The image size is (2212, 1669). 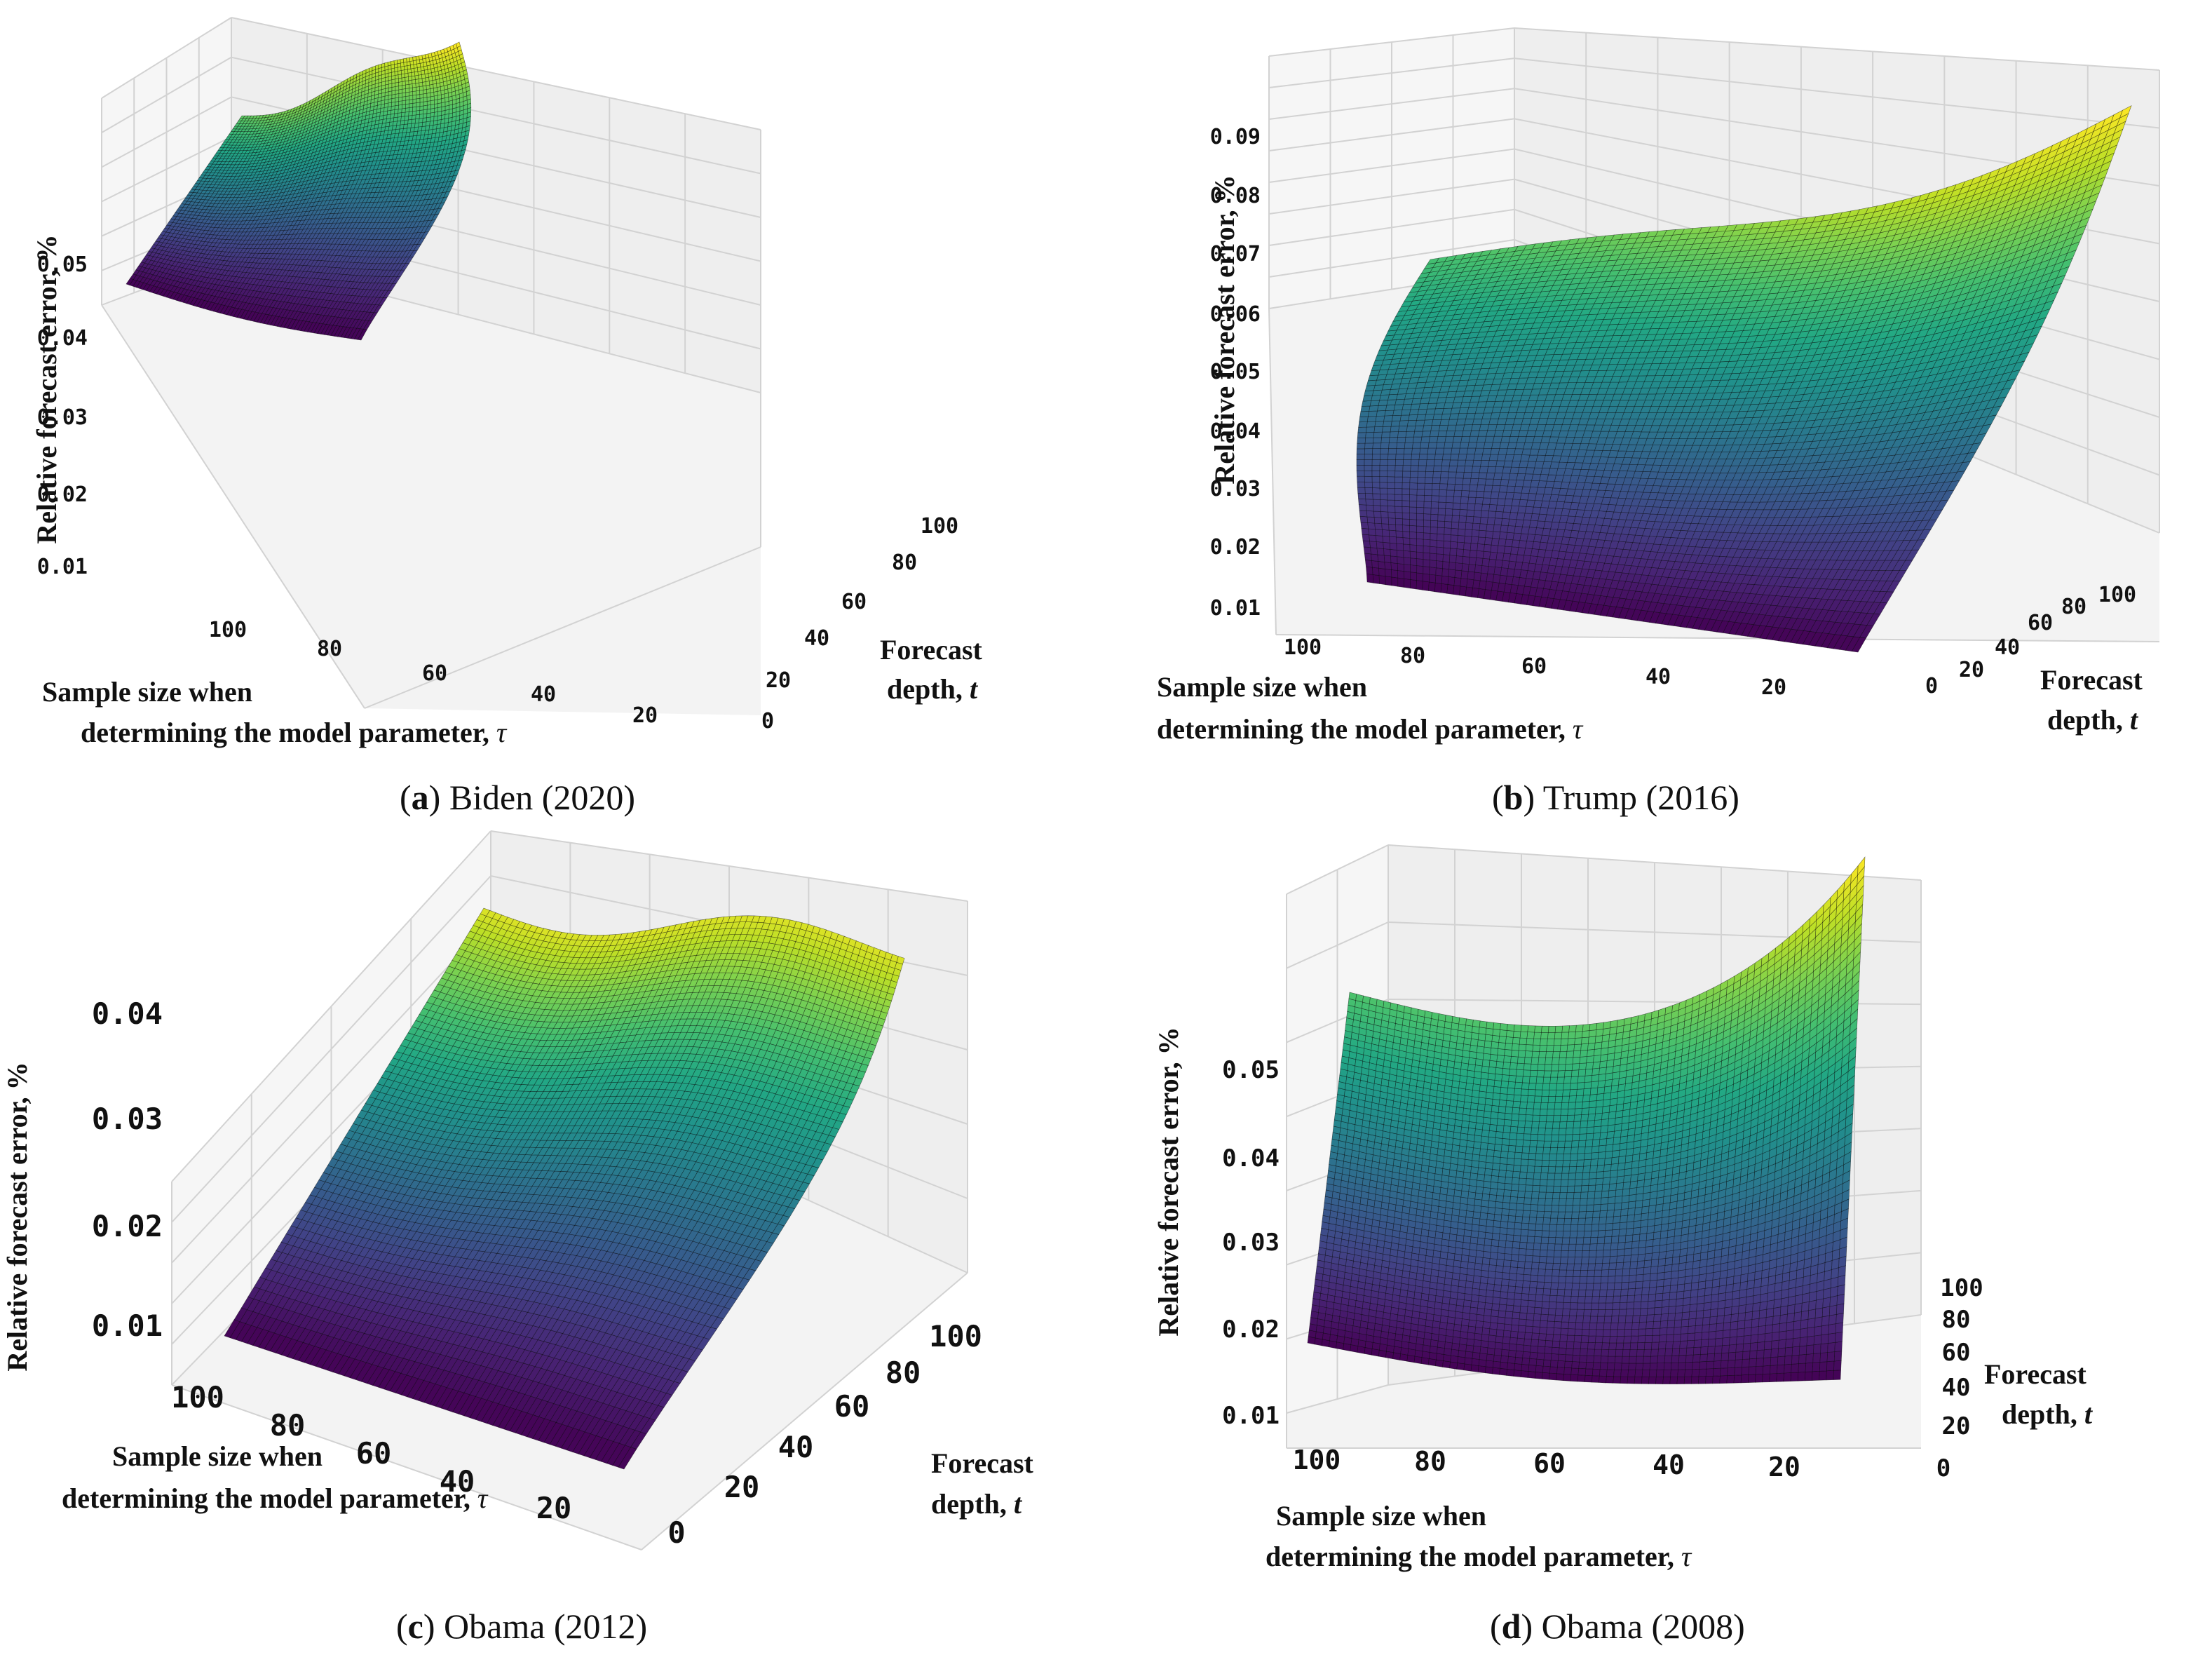 What do you see at coordinates (543, 694) in the screenshot?
I see `x-tick: 40` at bounding box center [543, 694].